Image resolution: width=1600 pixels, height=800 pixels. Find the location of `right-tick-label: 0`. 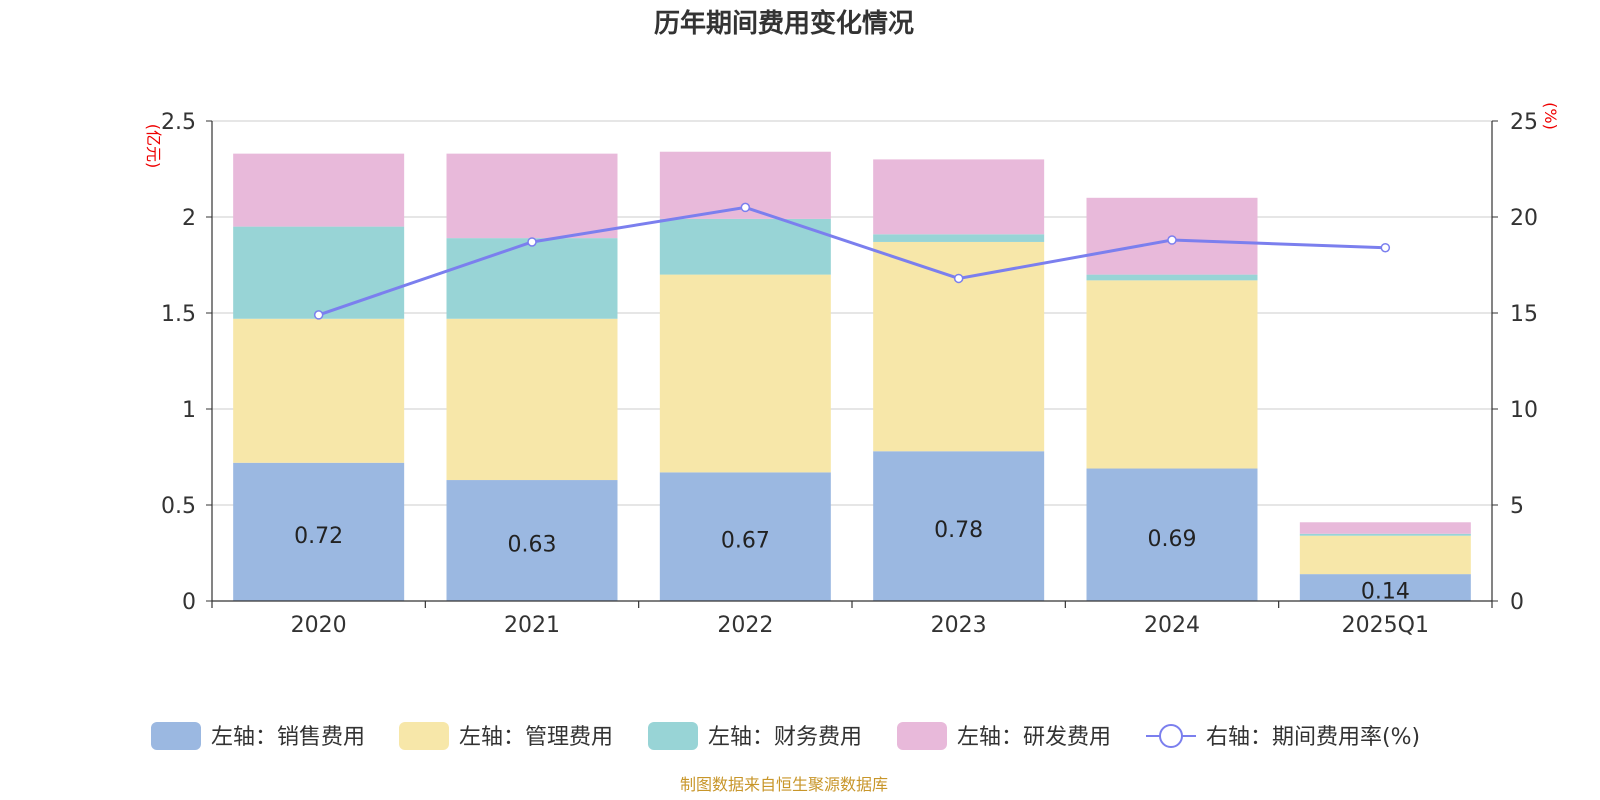

right-tick-label: 0 is located at coordinates (1517, 602).